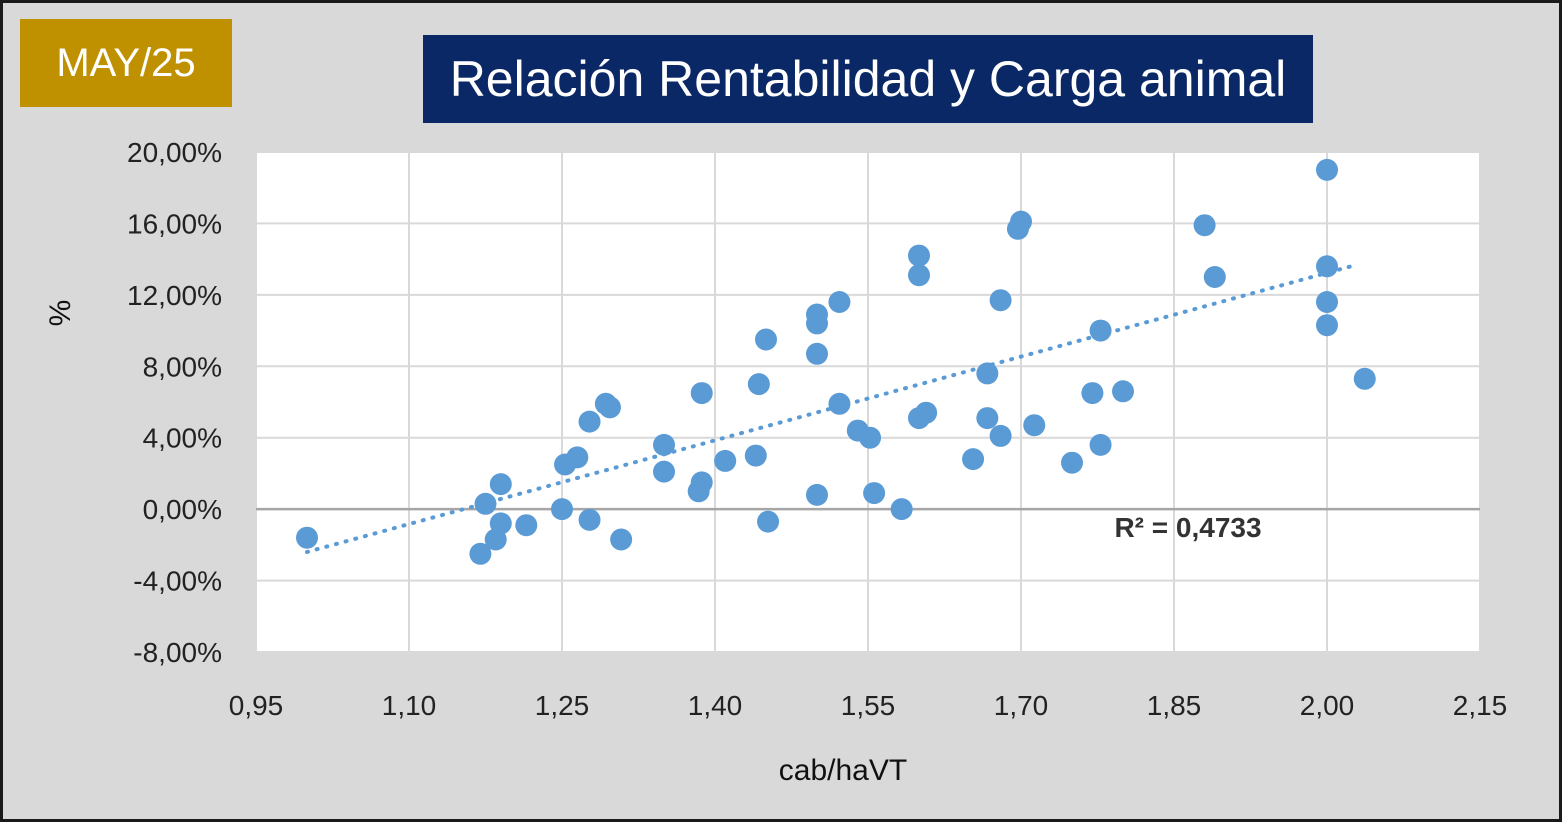 Image resolution: width=1562 pixels, height=822 pixels. I want to click on y-tick-label: 0,00%, so click(182, 509).